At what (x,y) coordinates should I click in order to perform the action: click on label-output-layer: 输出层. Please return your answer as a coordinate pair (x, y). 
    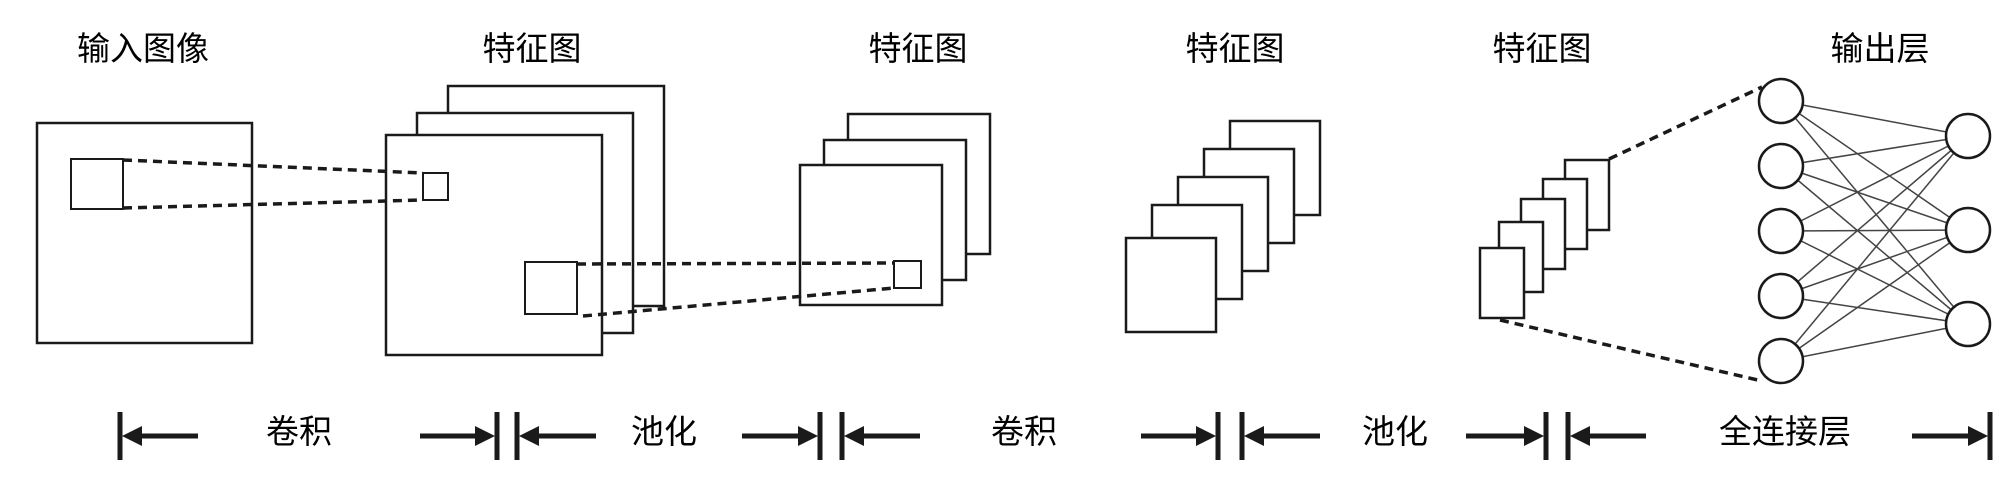
    Looking at the image, I should click on (1880, 48).